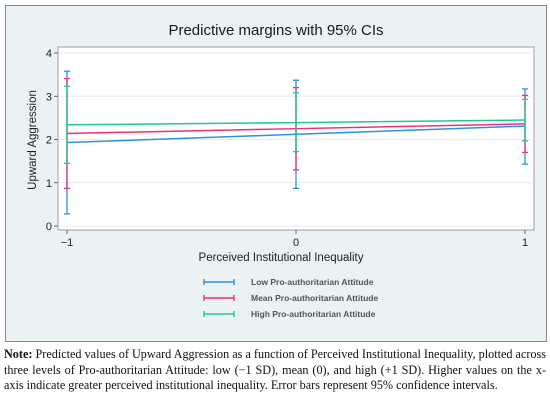  Describe the element at coordinates (49, 184) in the screenshot. I see `y-tick-label: 1` at that location.